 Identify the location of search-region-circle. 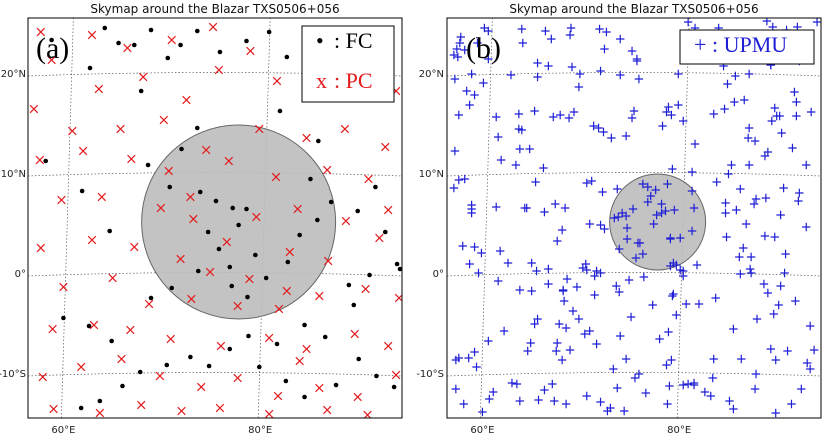
(239, 222).